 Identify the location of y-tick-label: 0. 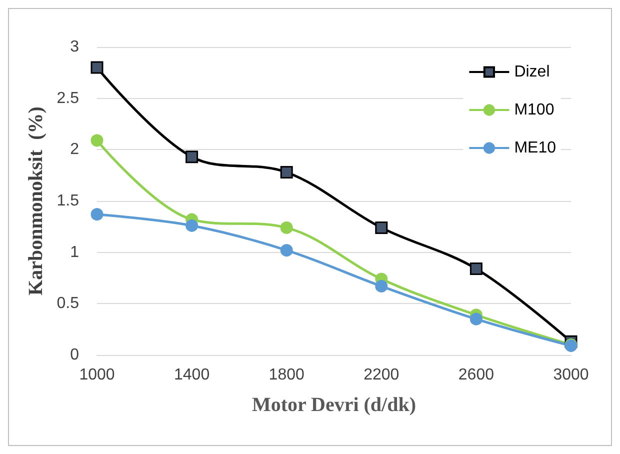
(75, 355).